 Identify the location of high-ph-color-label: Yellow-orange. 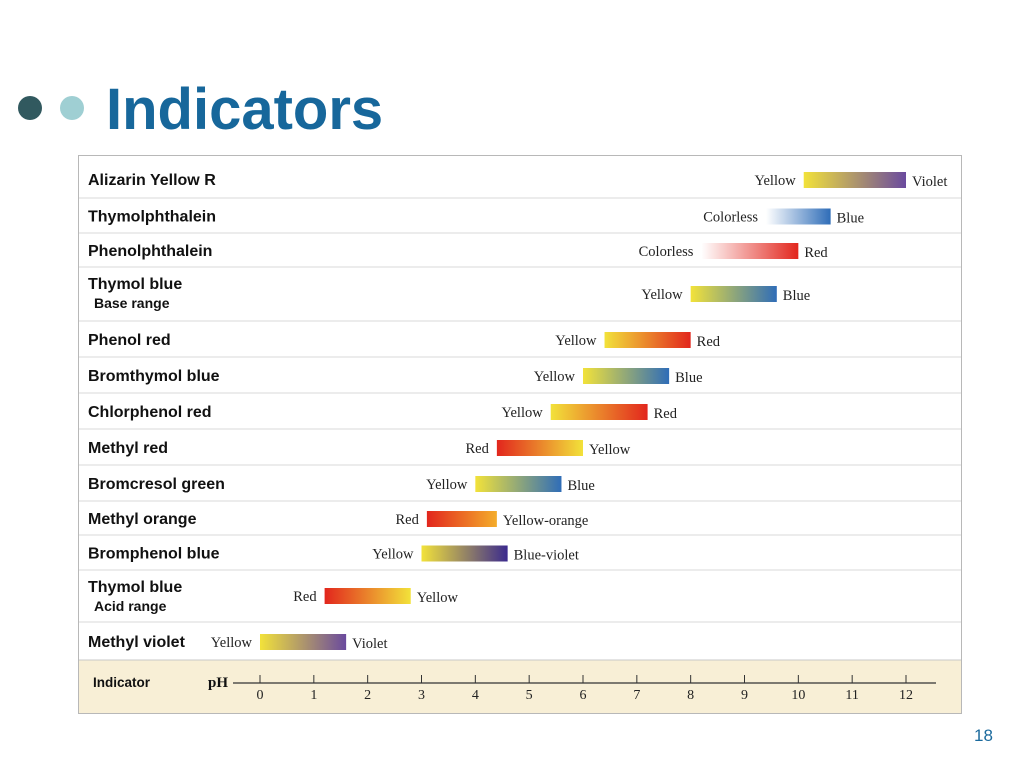
(546, 521).